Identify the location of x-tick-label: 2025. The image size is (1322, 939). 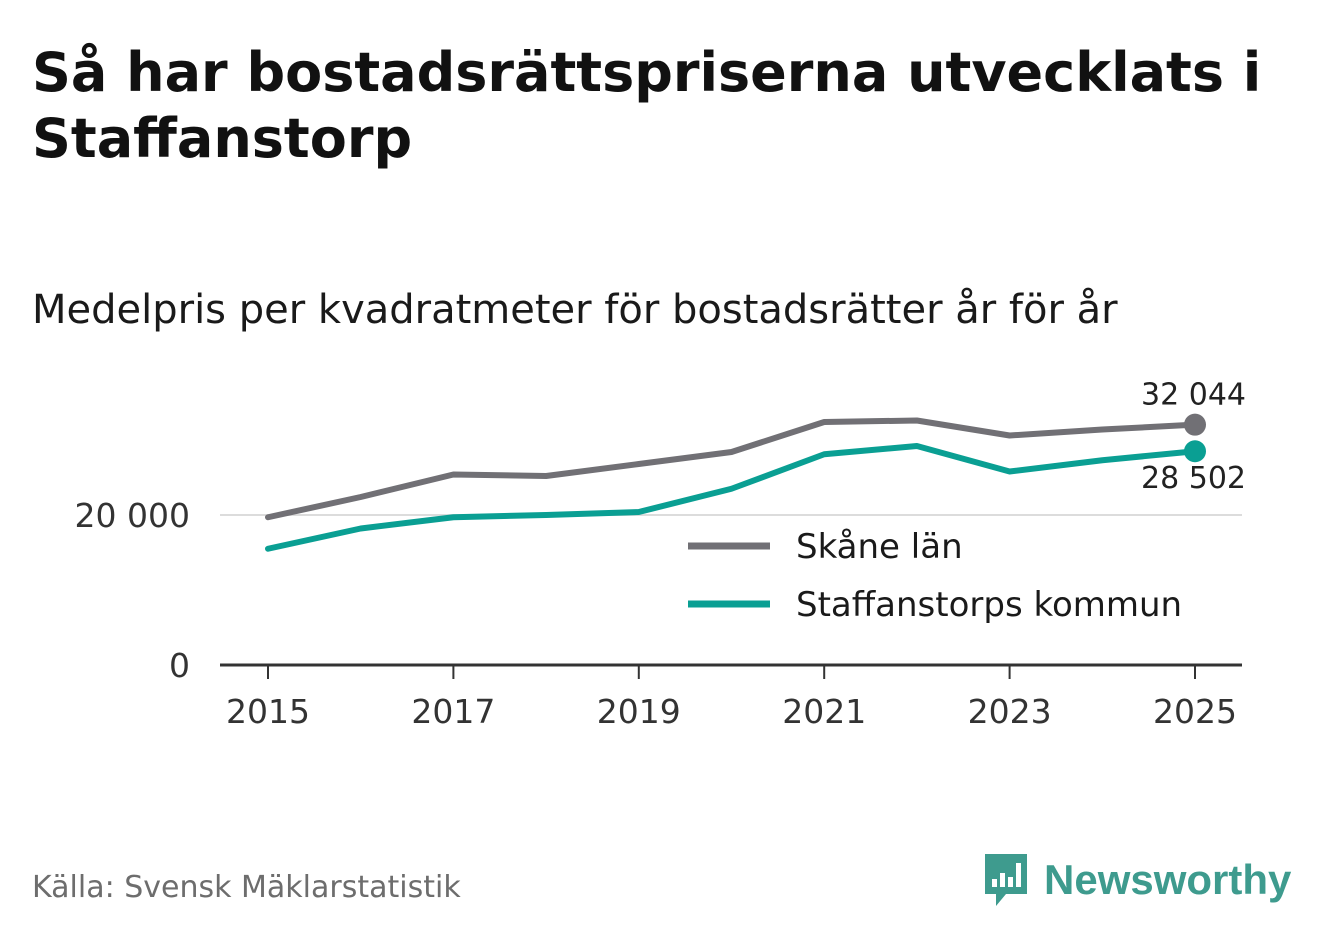
(1195, 711).